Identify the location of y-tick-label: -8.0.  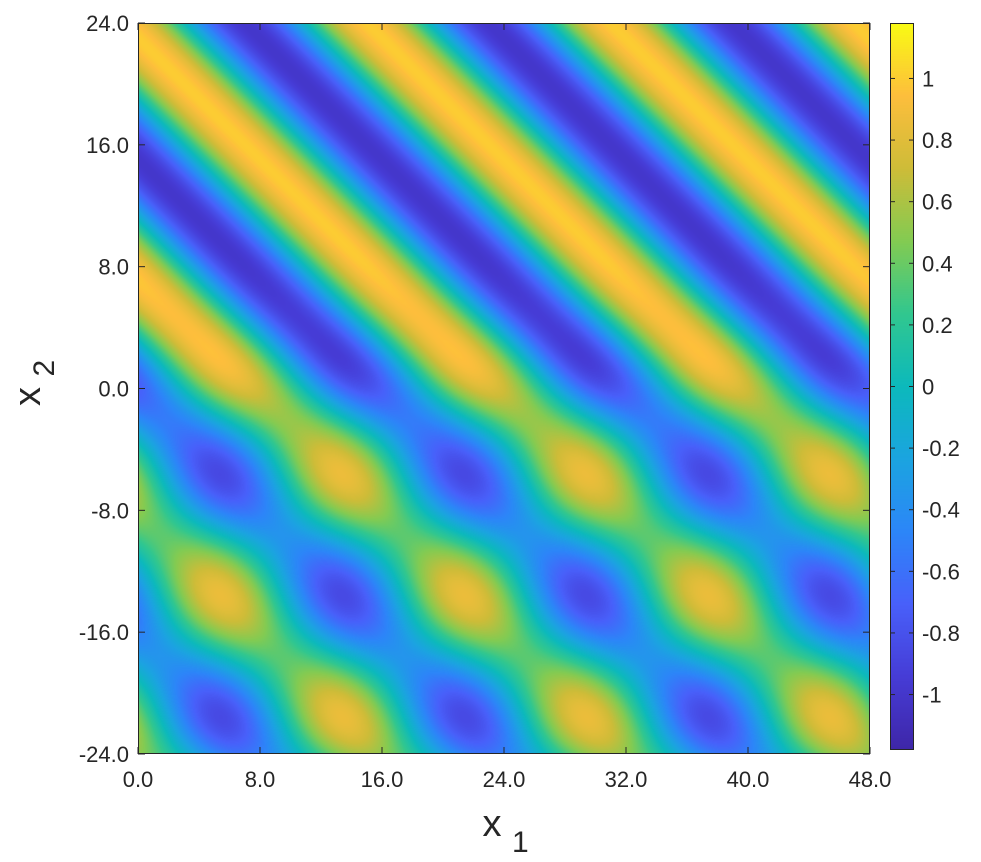
(110, 510).